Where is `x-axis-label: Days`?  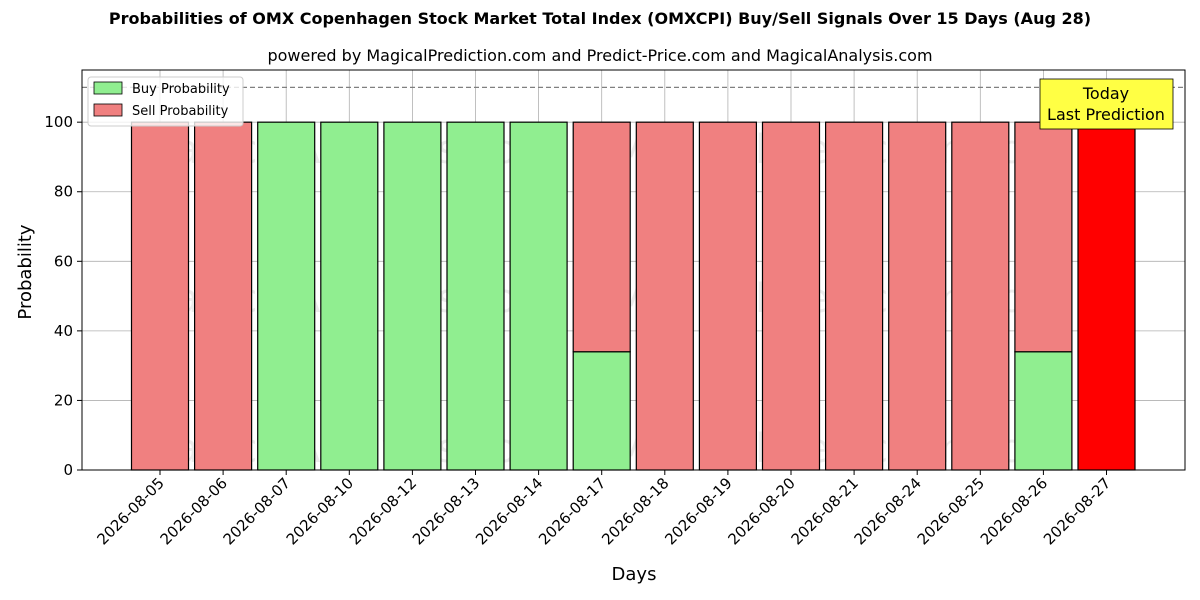
x-axis-label: Days is located at coordinates (634, 574).